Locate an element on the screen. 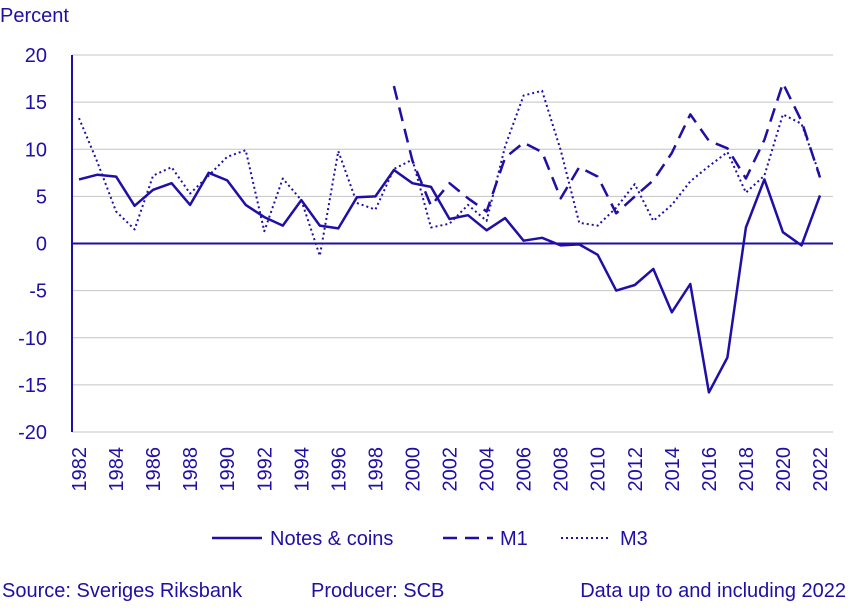 Image resolution: width=851 pixels, height=613 pixels. x-tick-label: 1988 is located at coordinates (191, 469).